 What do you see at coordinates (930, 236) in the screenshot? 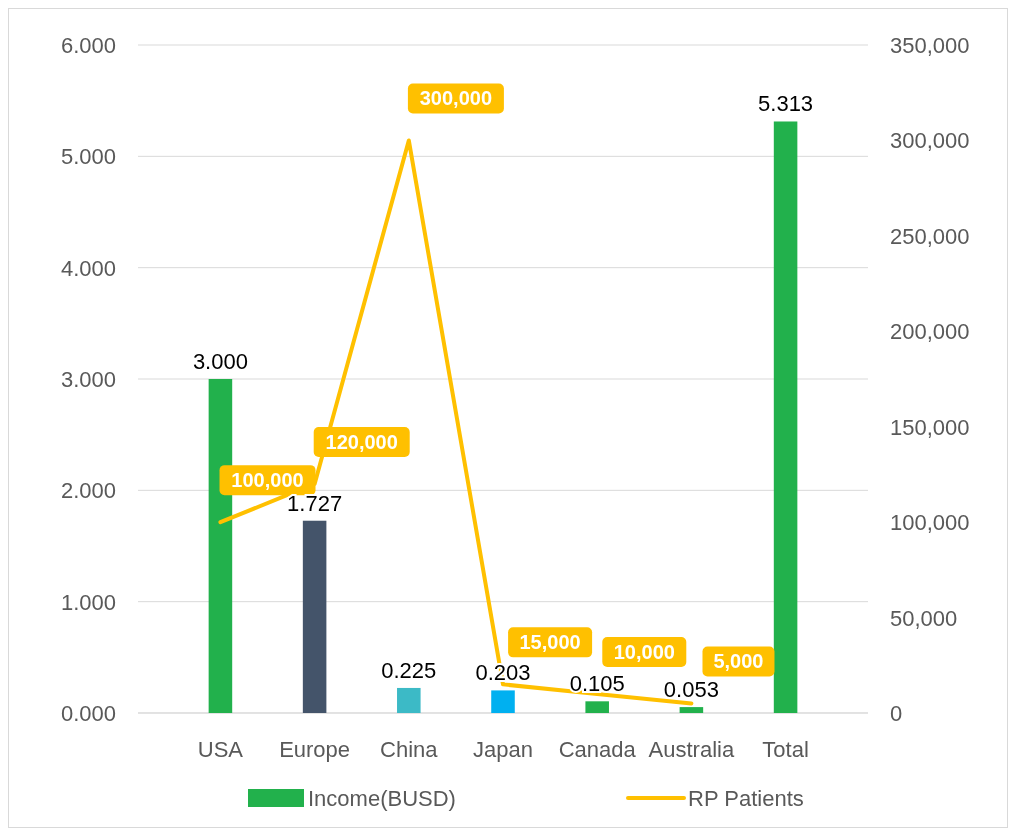
I see `y2-tick-label: 250,000` at bounding box center [930, 236].